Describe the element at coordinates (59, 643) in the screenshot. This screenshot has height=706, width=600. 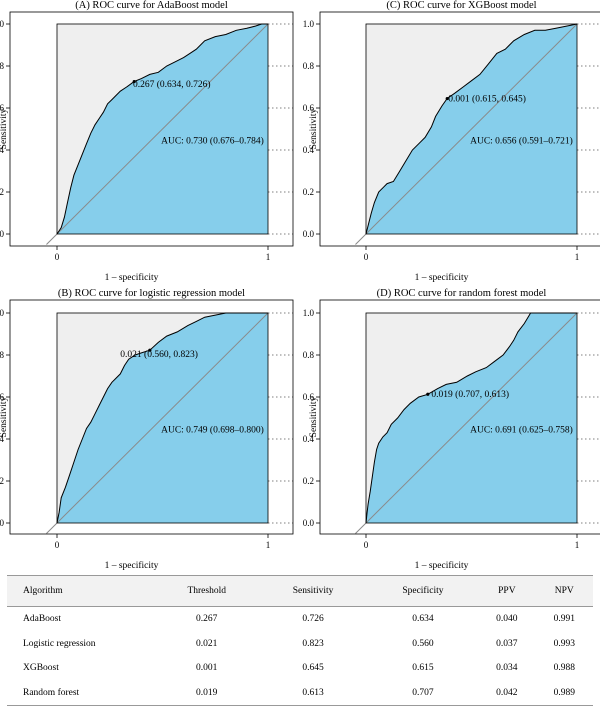
I see `cell-algorithm: Logistic regression` at that location.